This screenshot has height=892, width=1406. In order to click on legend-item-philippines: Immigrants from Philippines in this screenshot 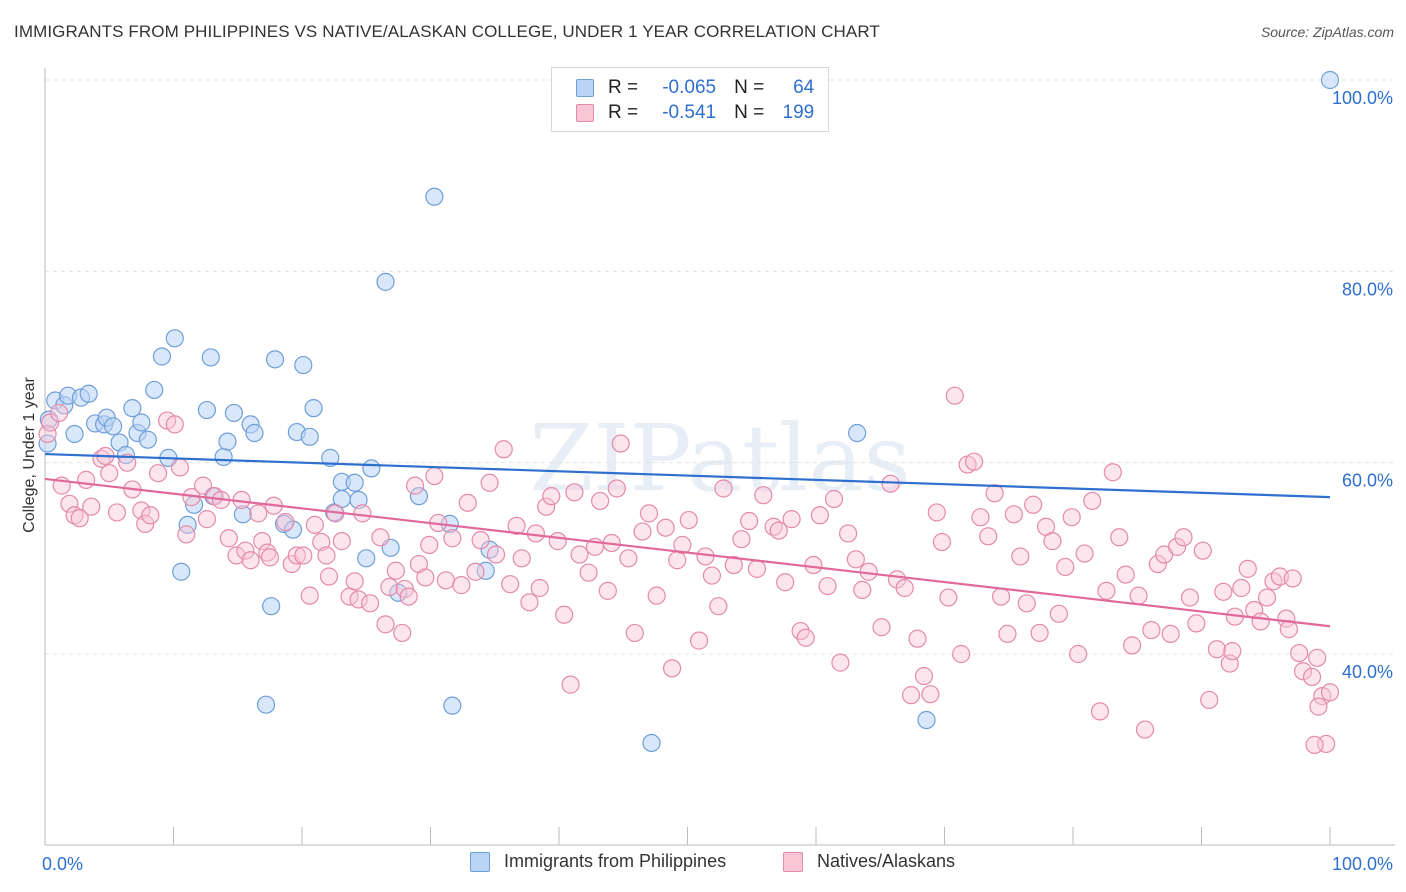, I will do `click(598, 861)`.